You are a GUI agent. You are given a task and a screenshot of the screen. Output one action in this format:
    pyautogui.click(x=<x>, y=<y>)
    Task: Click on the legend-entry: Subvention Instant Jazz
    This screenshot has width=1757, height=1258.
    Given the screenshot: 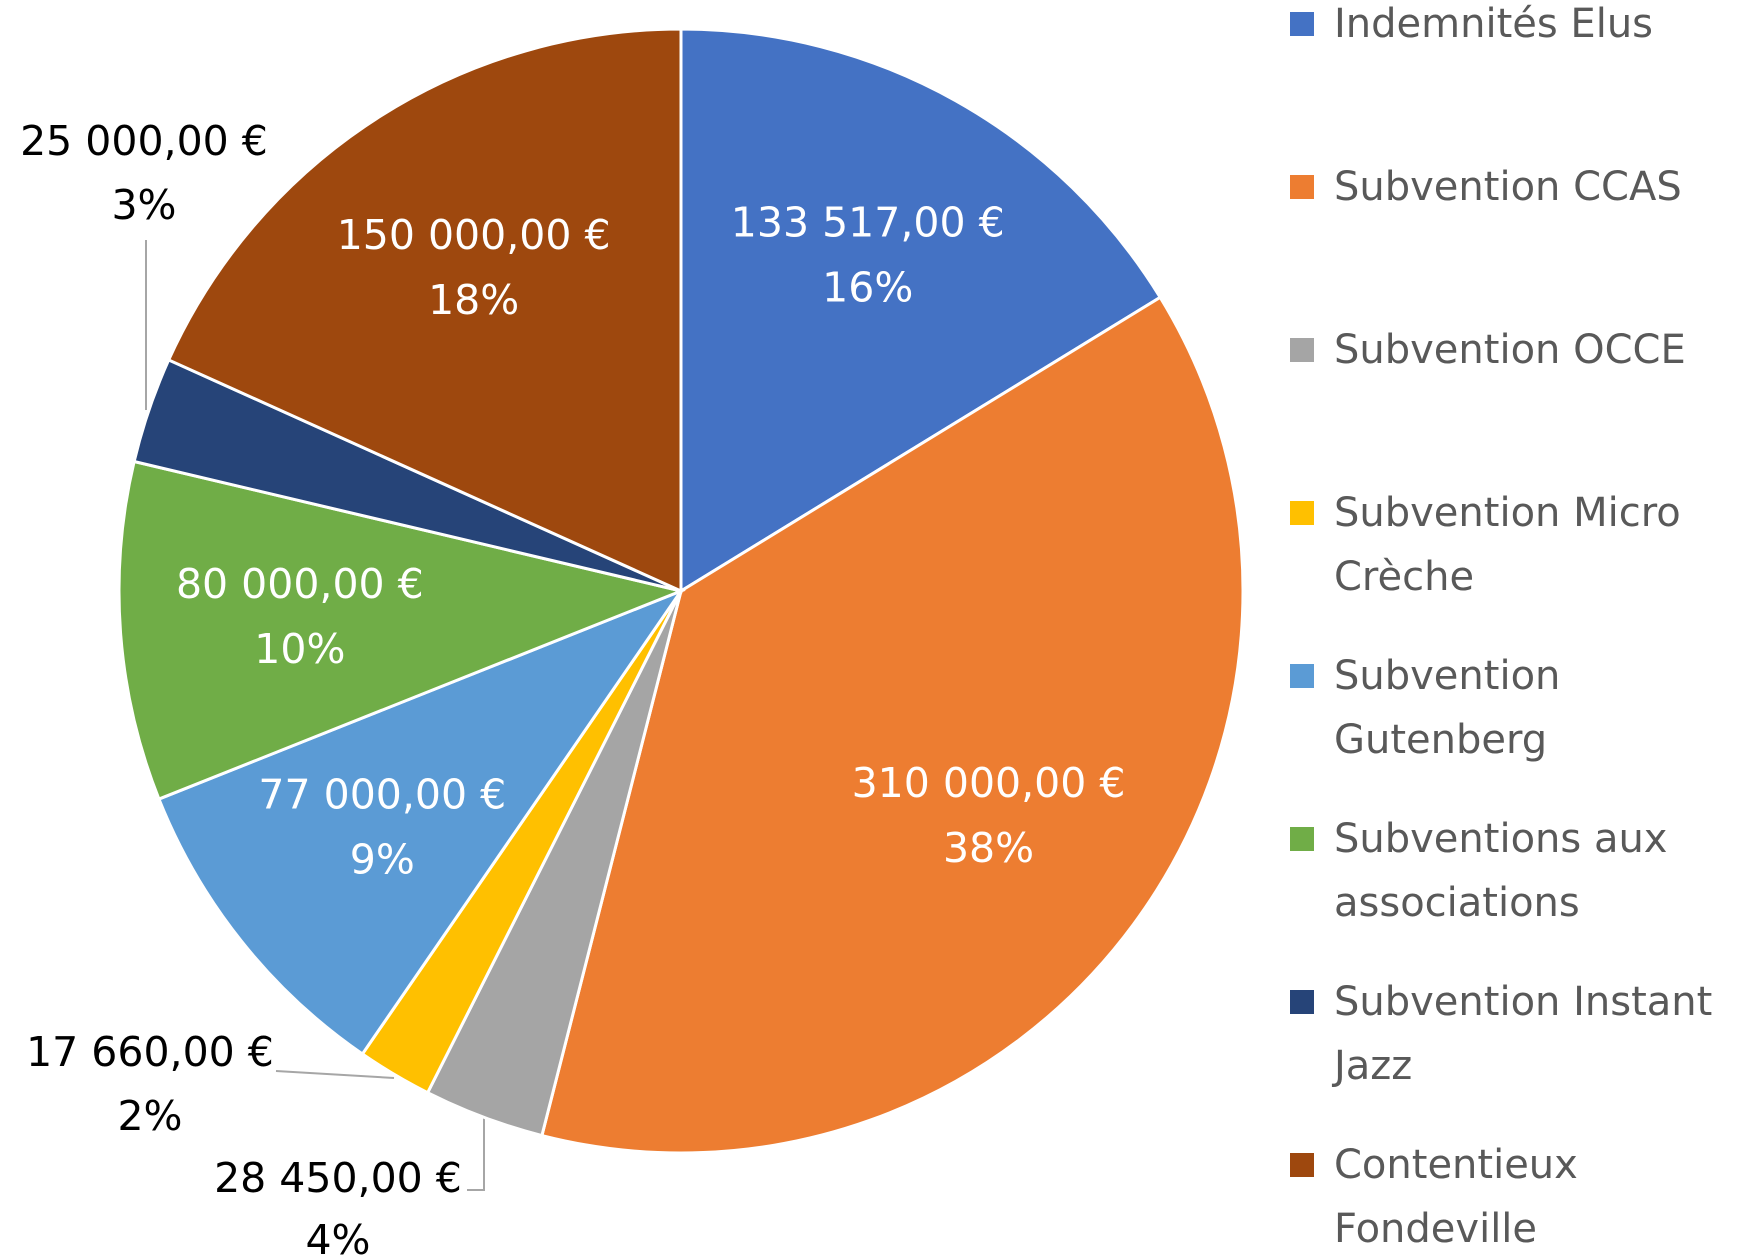 What is the action you would take?
    pyautogui.click(x=1520, y=1034)
    